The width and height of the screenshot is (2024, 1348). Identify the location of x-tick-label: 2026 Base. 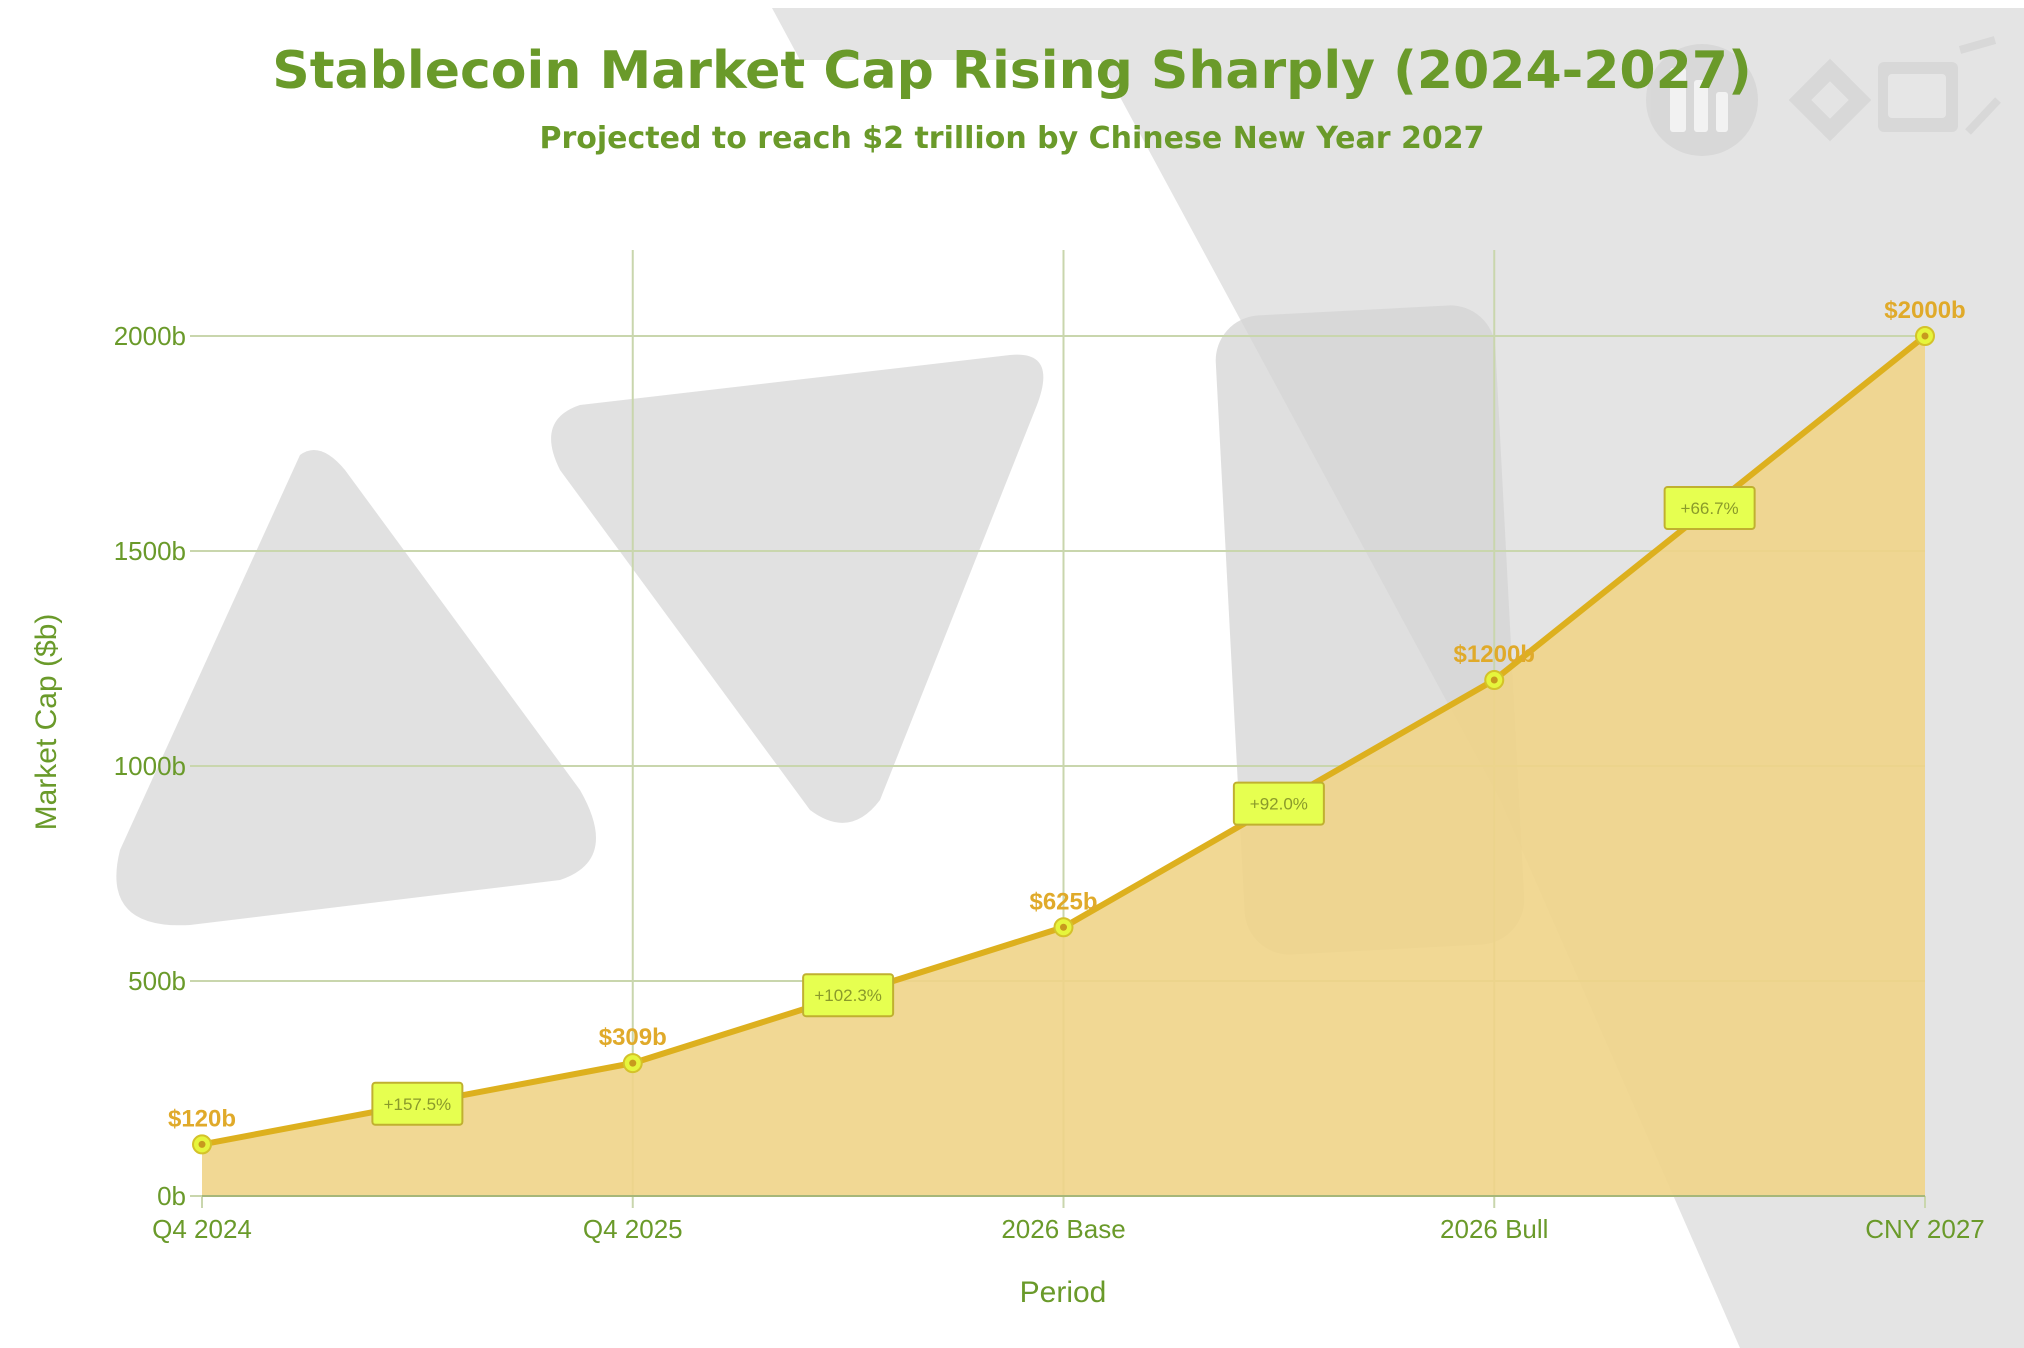
(1063, 1229).